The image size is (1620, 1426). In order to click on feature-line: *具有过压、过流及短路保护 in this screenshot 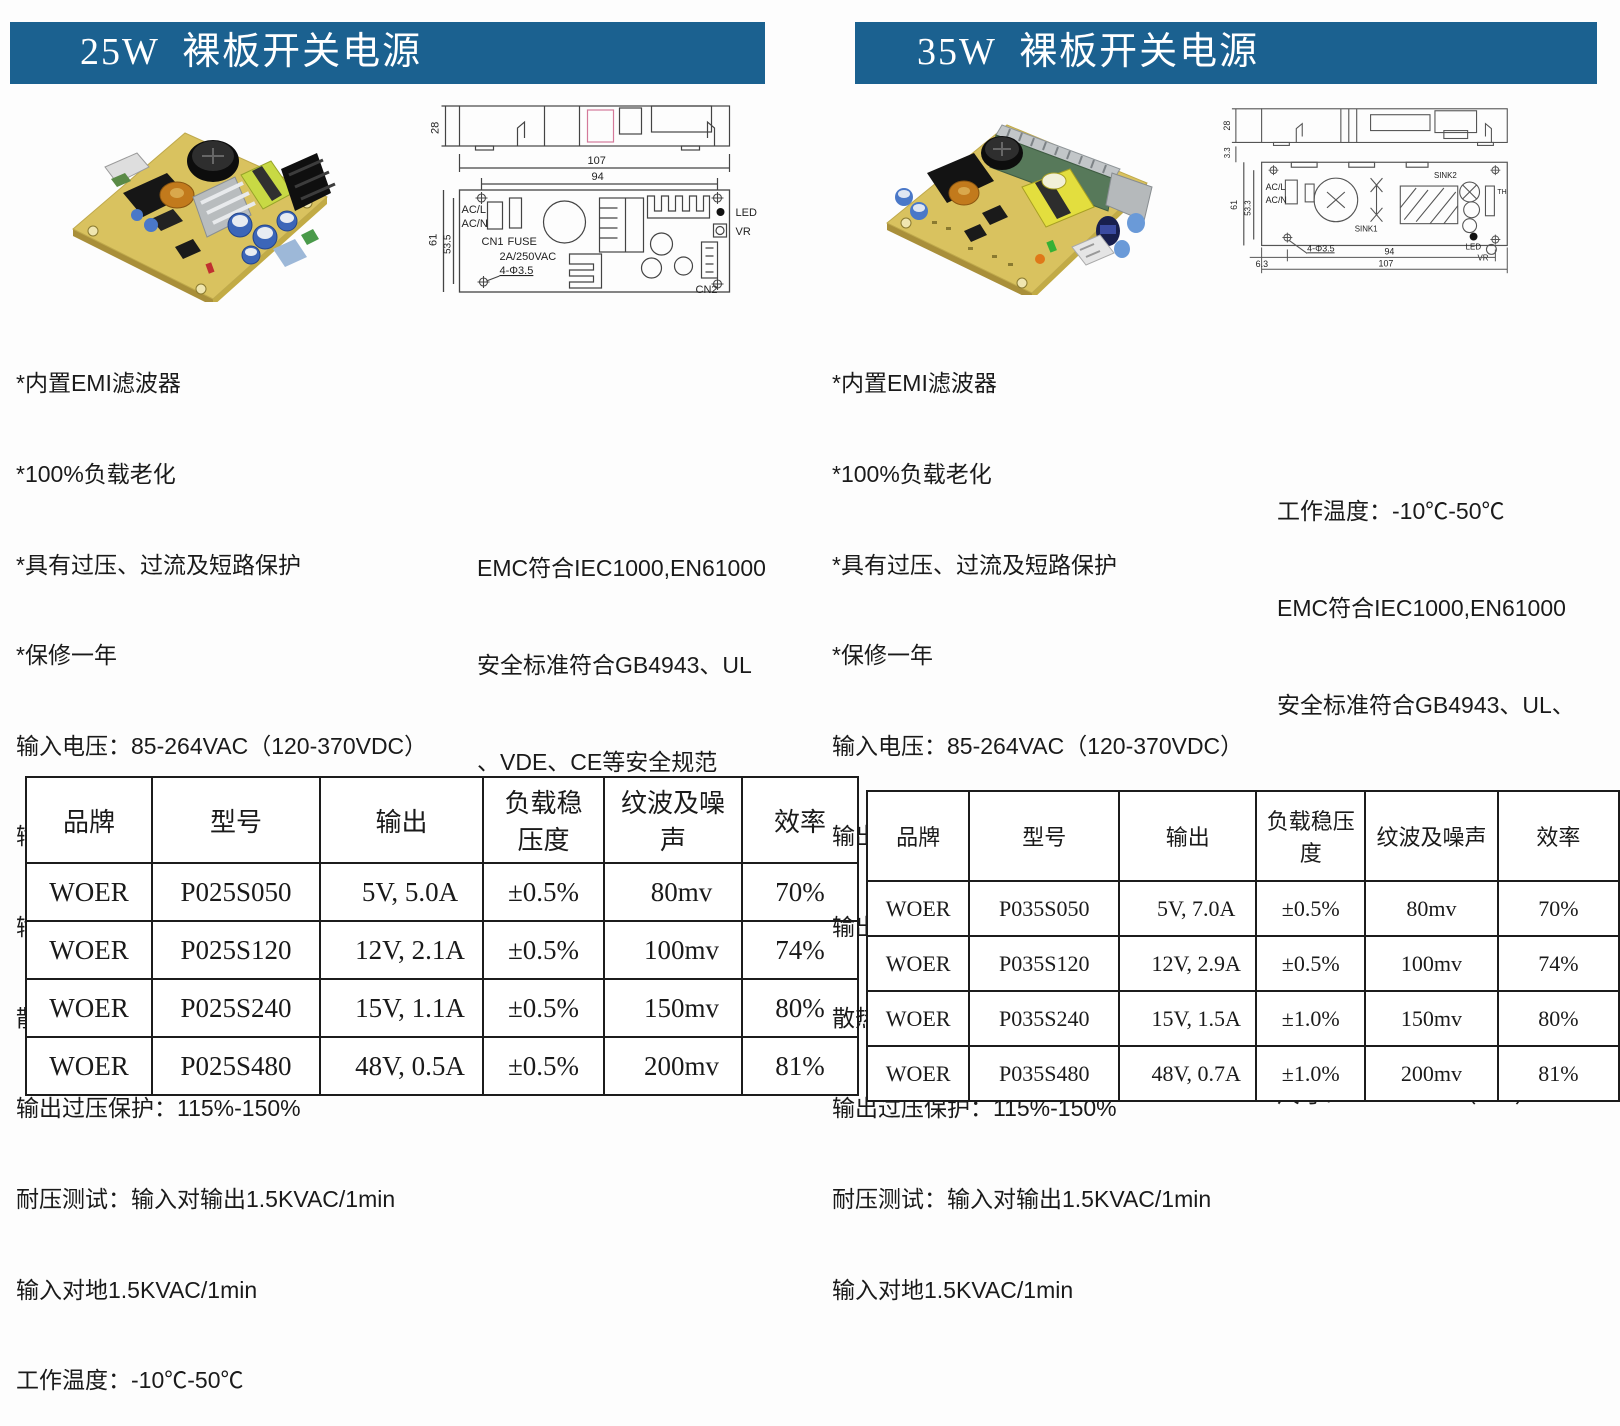, I will do `click(158, 564)`.